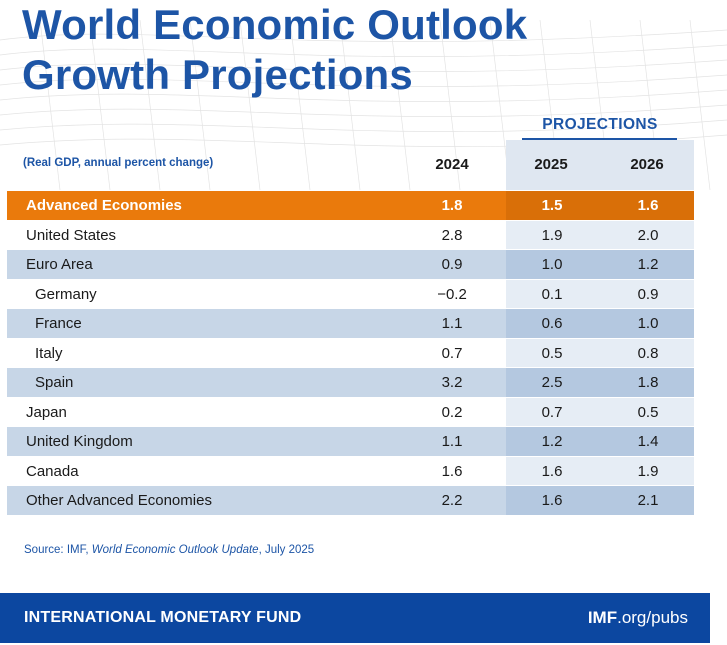 The height and width of the screenshot is (645, 727). Describe the element at coordinates (350, 470) in the screenshot. I see `table-row: Canada 1.6 1.6 1.9` at that location.